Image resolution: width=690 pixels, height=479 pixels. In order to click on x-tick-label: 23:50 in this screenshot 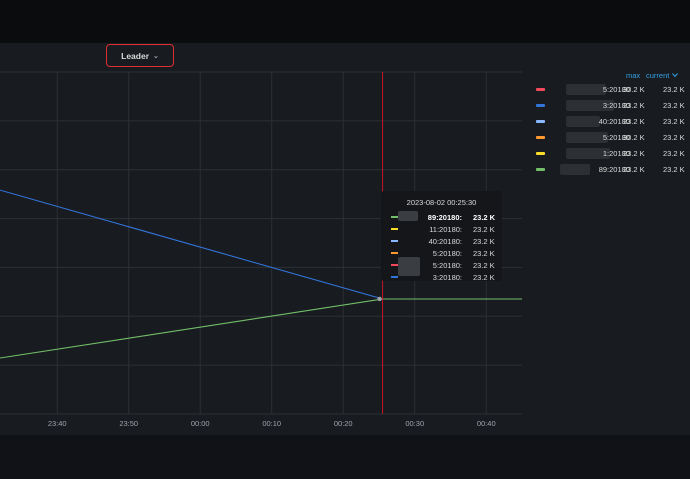, I will do `click(128, 423)`.